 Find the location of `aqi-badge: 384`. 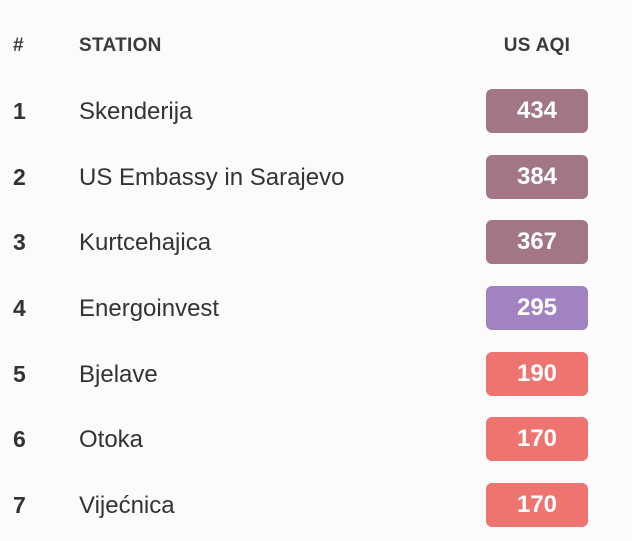

aqi-badge: 384 is located at coordinates (537, 177).